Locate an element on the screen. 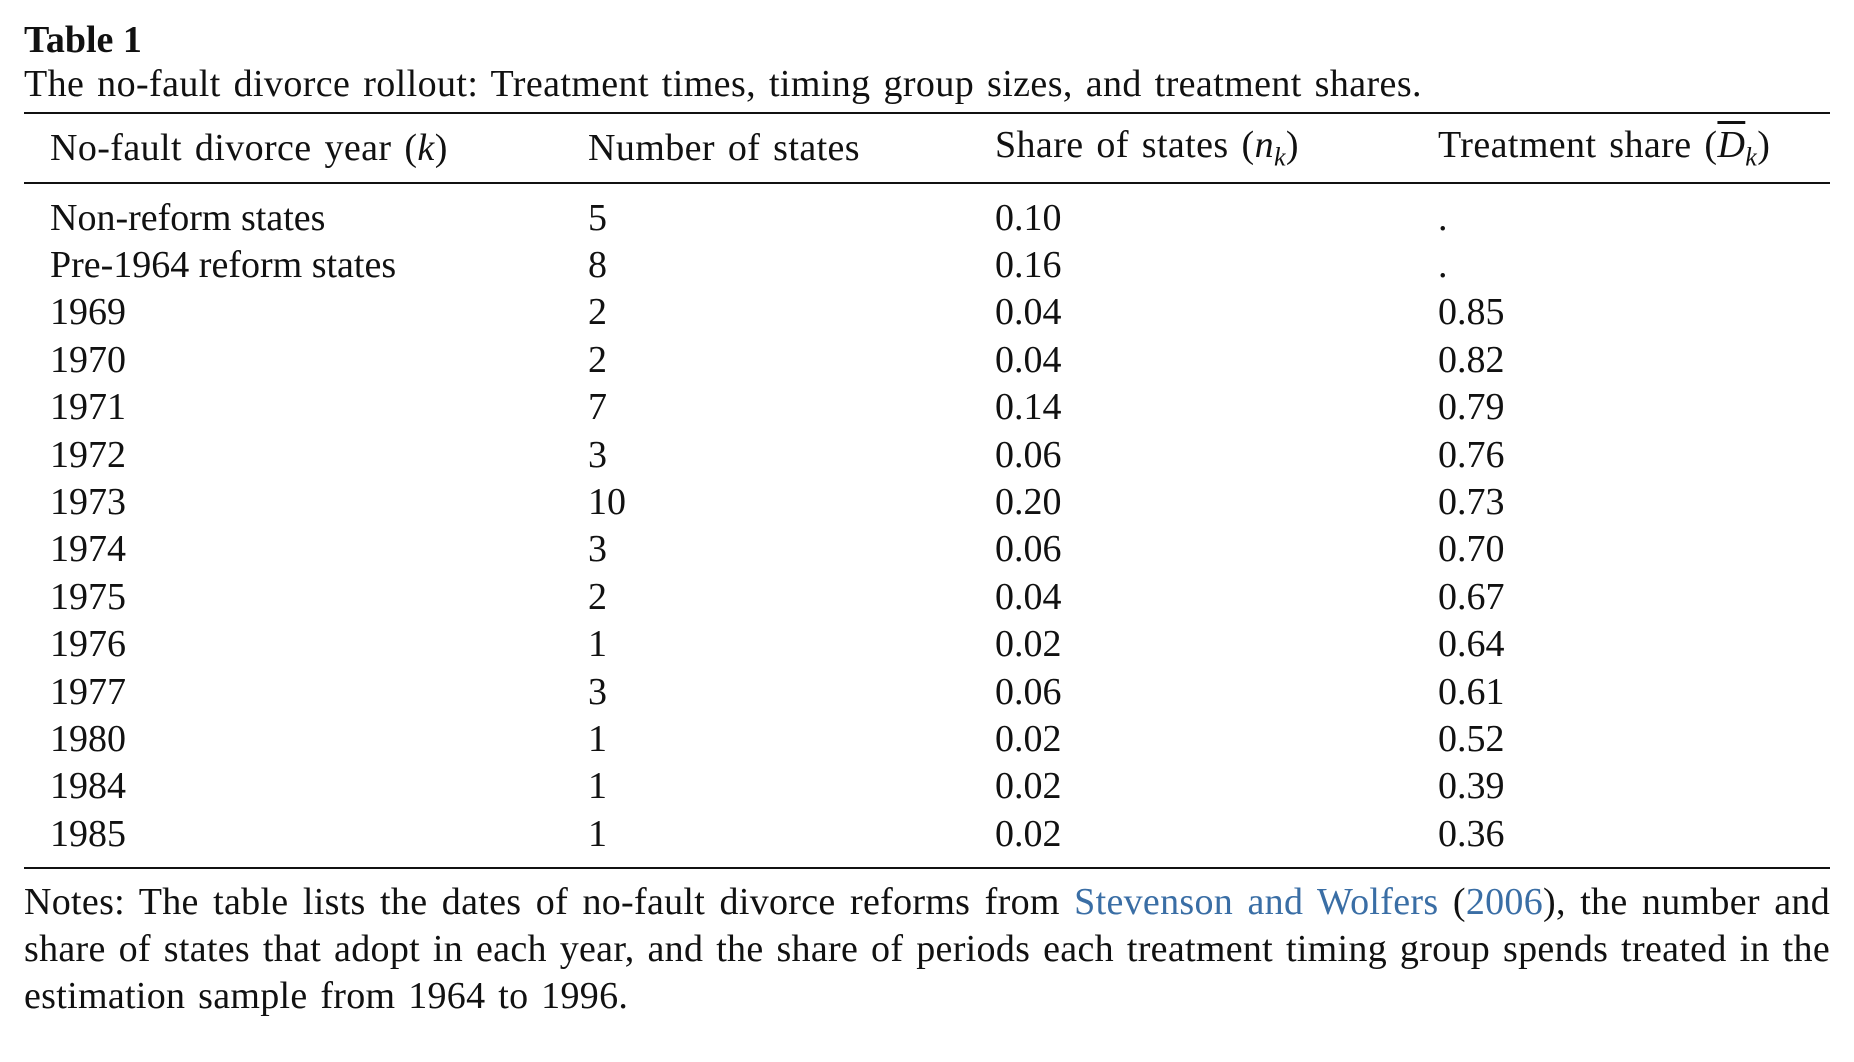 This screenshot has height=1062, width=1854. cell-year: 1975 is located at coordinates (88, 596).